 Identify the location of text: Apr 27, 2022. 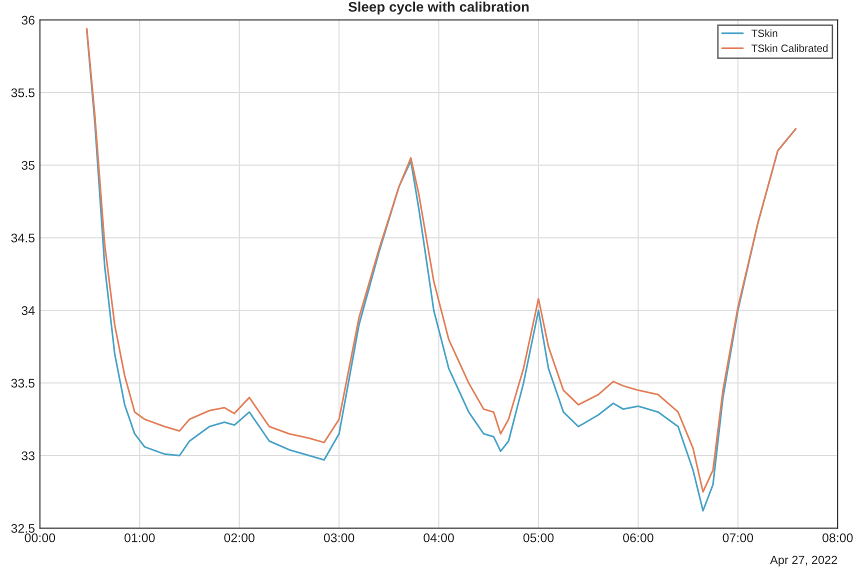
(804, 561).